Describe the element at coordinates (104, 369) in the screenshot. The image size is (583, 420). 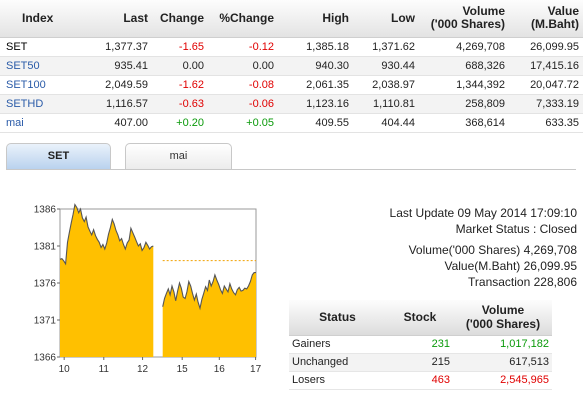
I see `x-tick-label: 11` at that location.